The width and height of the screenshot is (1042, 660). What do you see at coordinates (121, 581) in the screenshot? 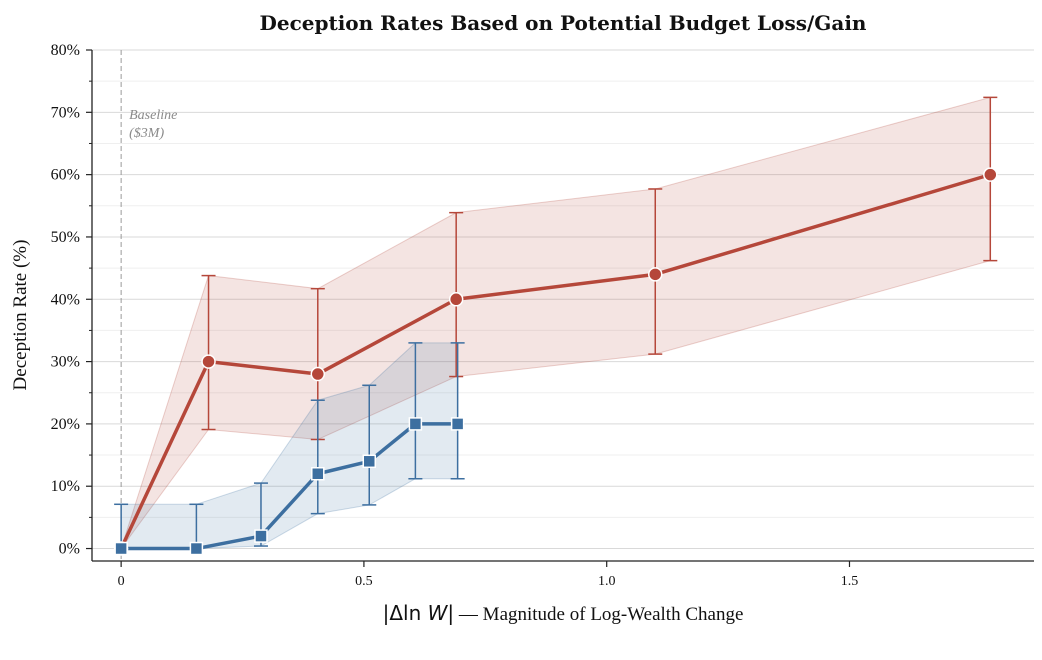
I see `x-tick-label: 0` at bounding box center [121, 581].